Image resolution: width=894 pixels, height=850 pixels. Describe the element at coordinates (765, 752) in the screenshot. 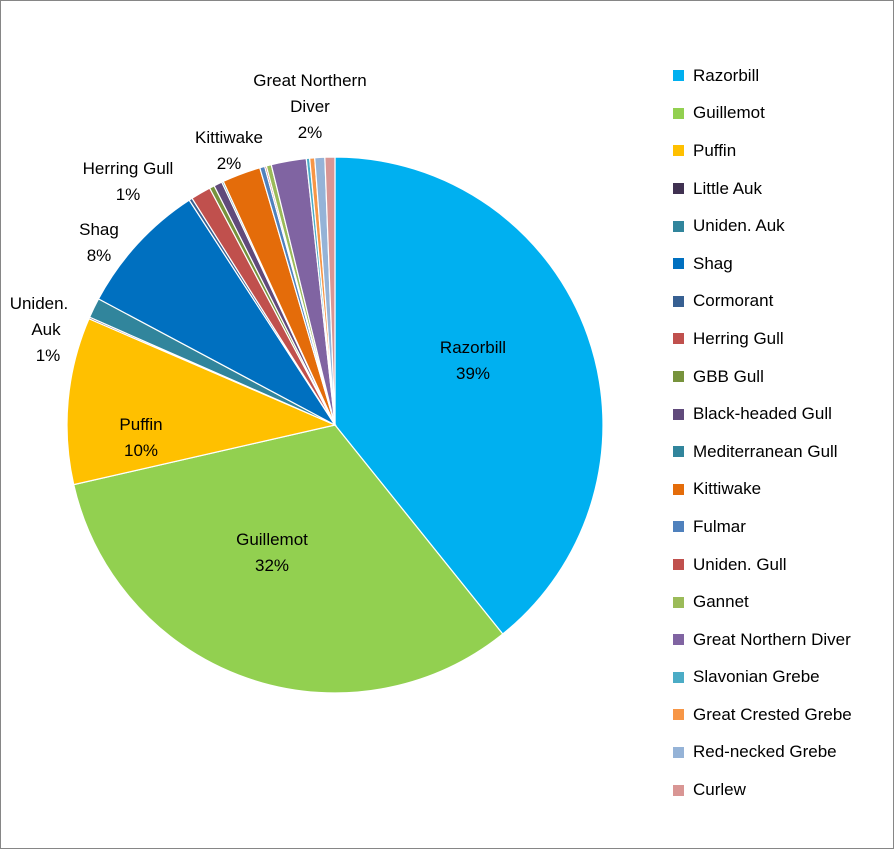

I see `legend-label: Red-necked Grebe` at that location.